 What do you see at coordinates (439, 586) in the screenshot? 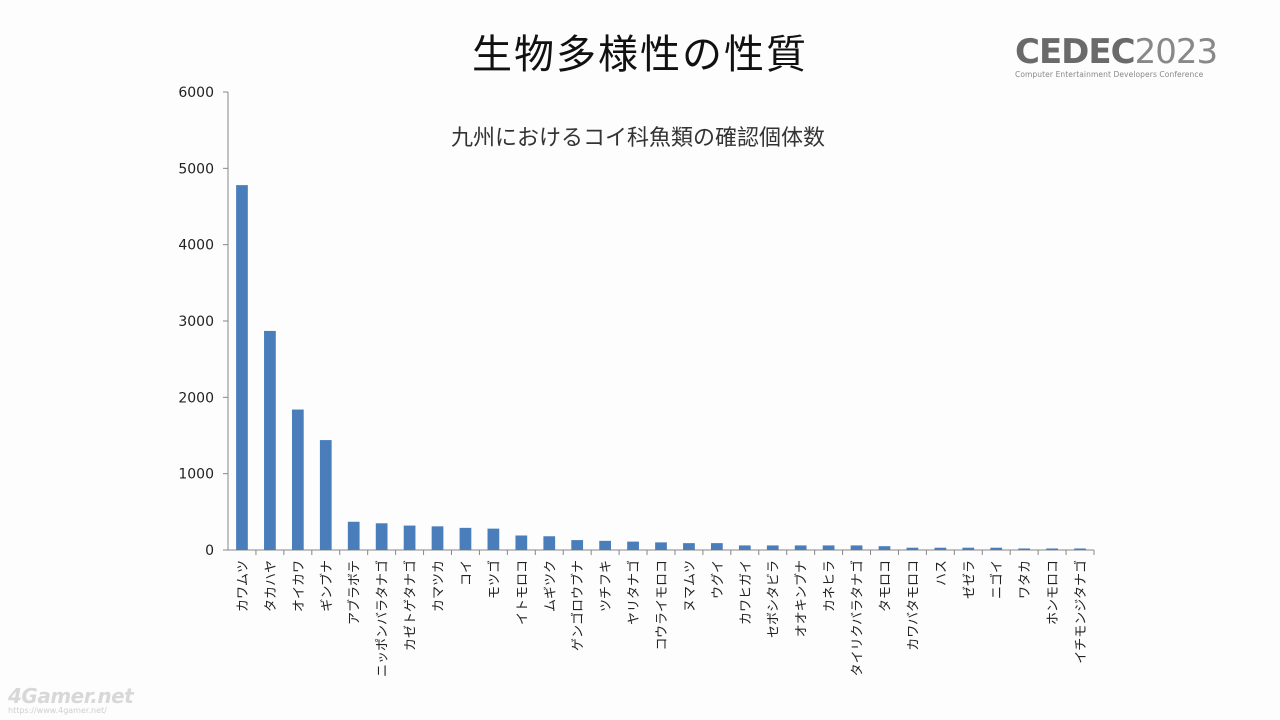
I see `x-category-label: カマツカ` at bounding box center [439, 586].